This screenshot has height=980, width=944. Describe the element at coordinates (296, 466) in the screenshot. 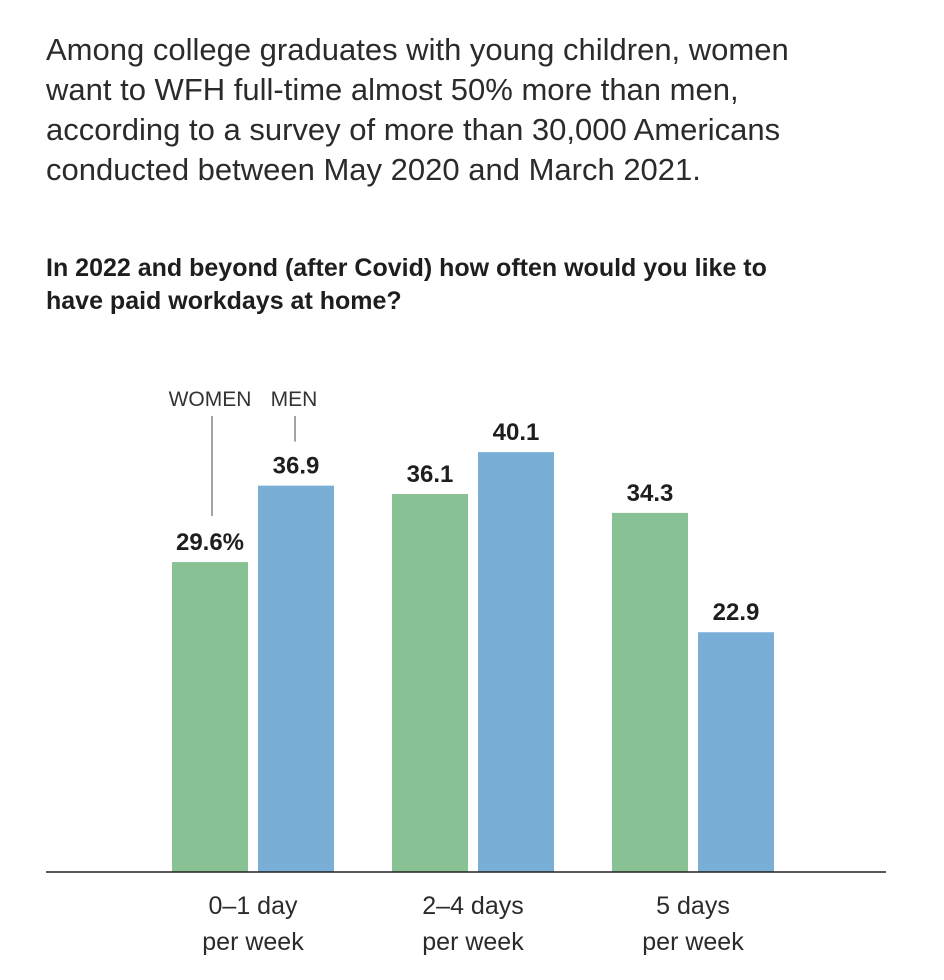

I see `data-label: 36.9` at that location.